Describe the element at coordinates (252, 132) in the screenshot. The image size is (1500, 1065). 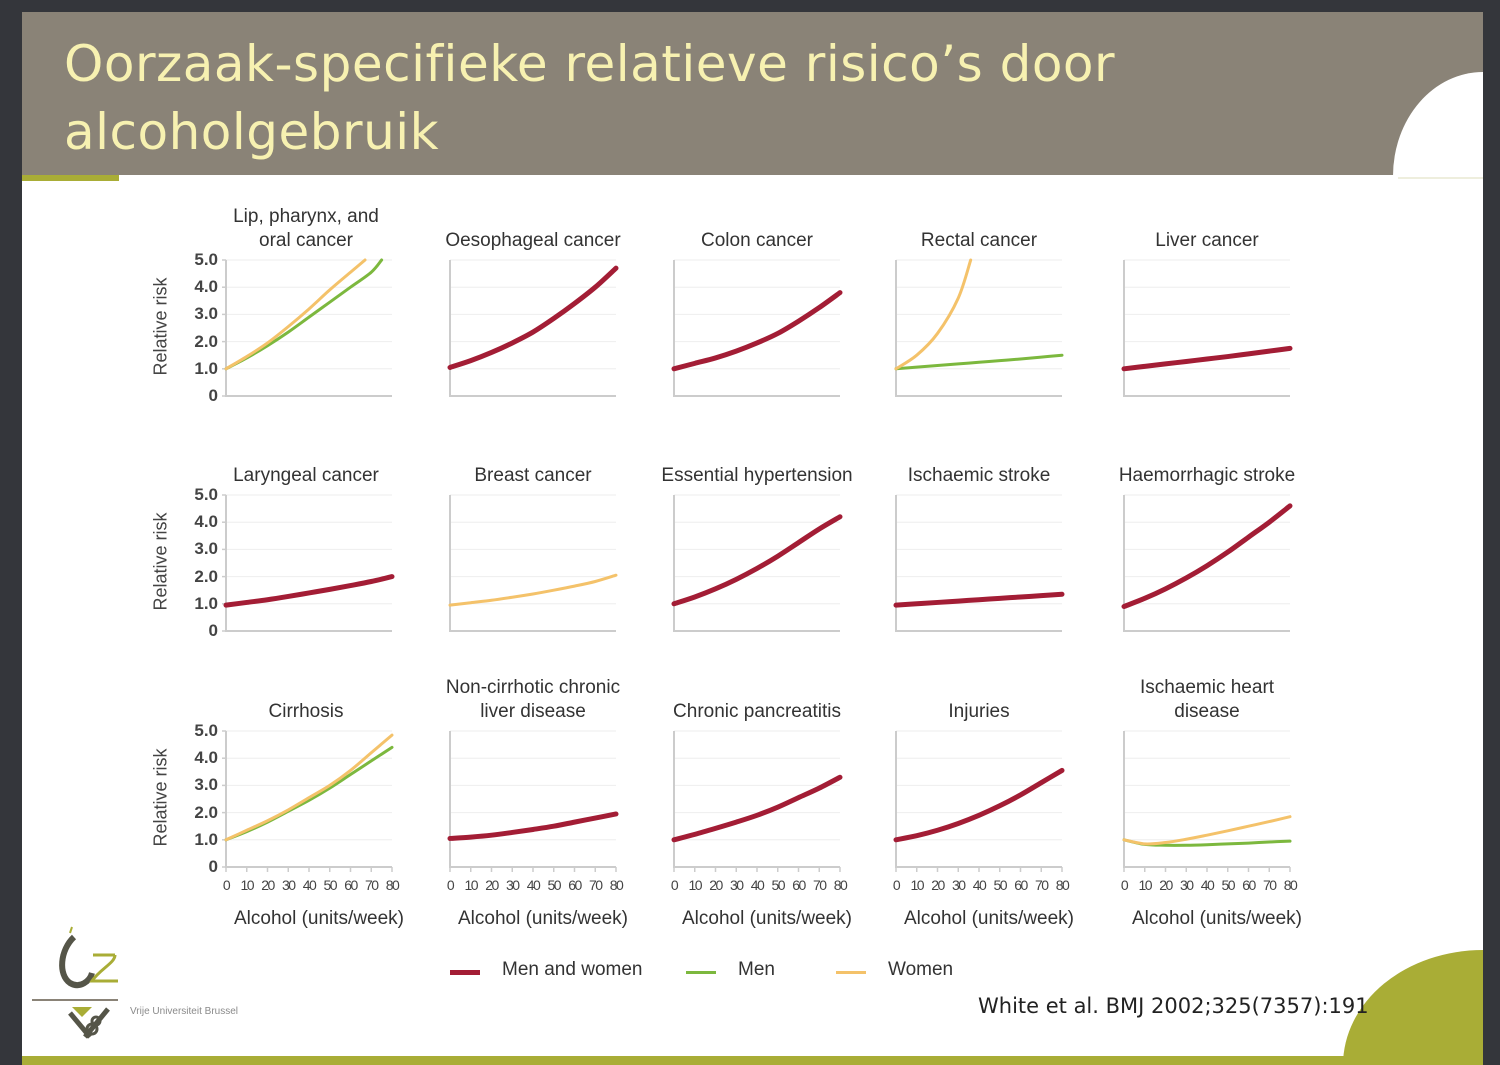
I see `slide-title-line-2: alcoholgebruik` at that location.